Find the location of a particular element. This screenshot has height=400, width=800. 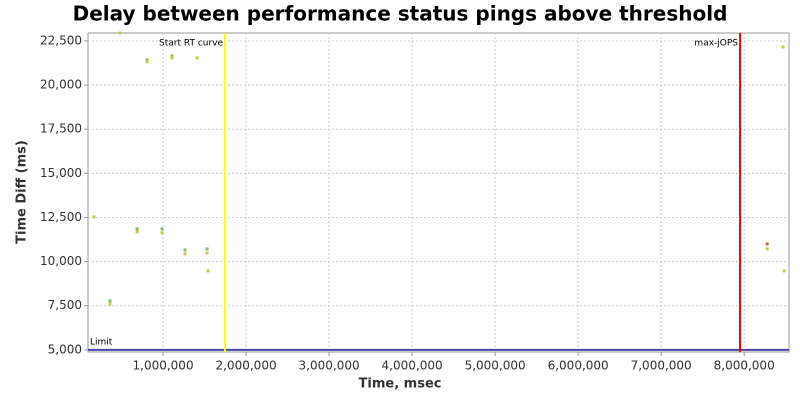

marker-label: max-jOPS is located at coordinates (716, 44).